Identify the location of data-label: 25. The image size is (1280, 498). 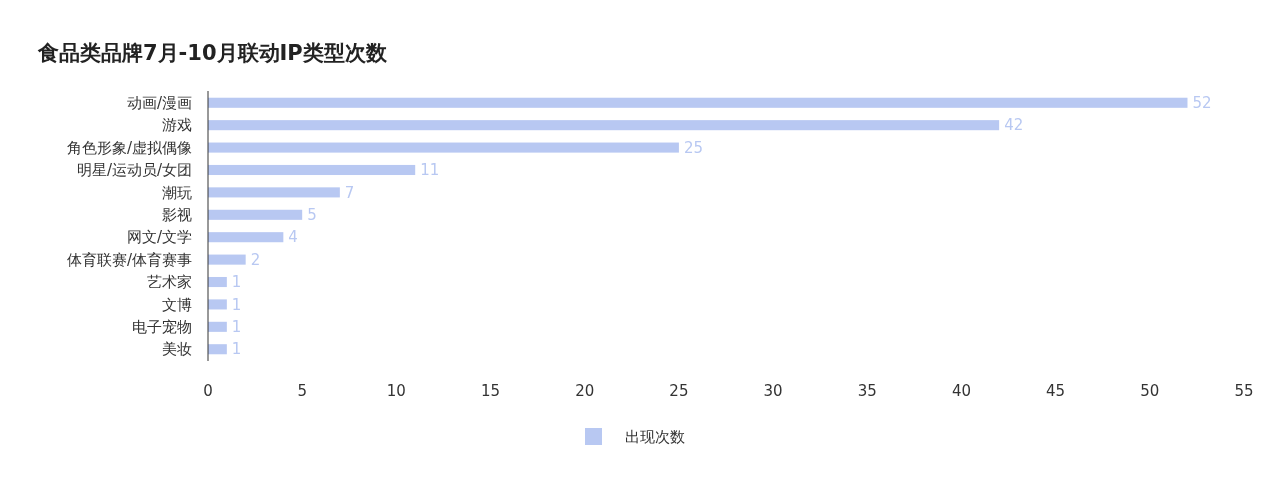
(693, 147).